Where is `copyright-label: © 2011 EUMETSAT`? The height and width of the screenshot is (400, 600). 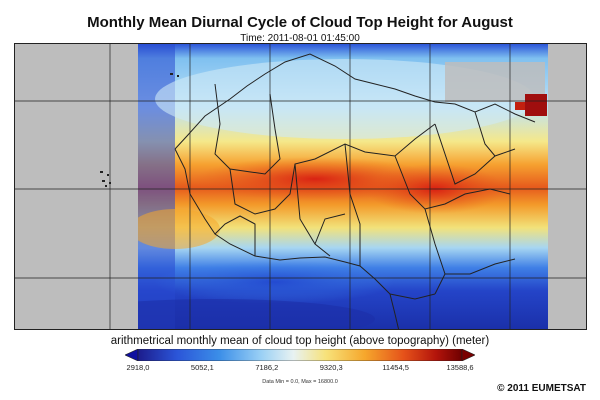 copyright-label: © 2011 EUMETSAT is located at coordinates (541, 388).